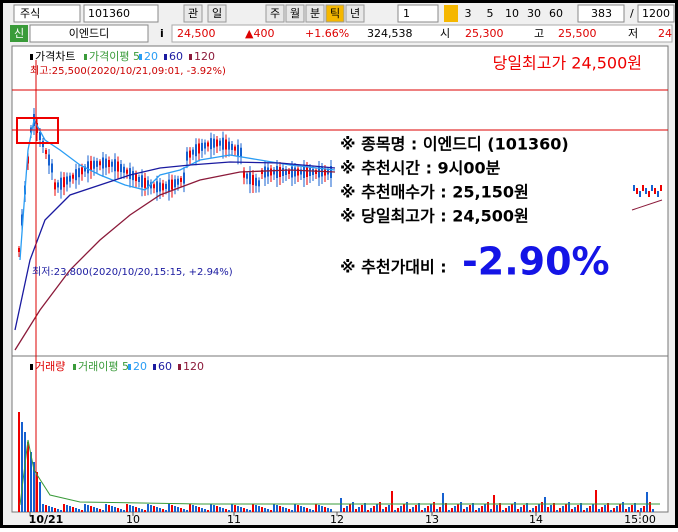  Describe the element at coordinates (19, 33) in the screenshot. I see `badge-bg` at that location.